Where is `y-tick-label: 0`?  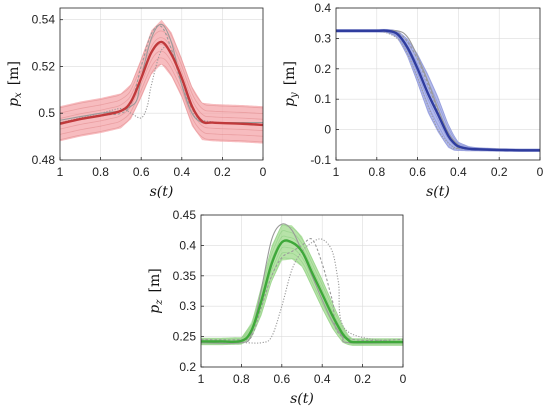 y-tick-label: 0 is located at coordinates (327, 130).